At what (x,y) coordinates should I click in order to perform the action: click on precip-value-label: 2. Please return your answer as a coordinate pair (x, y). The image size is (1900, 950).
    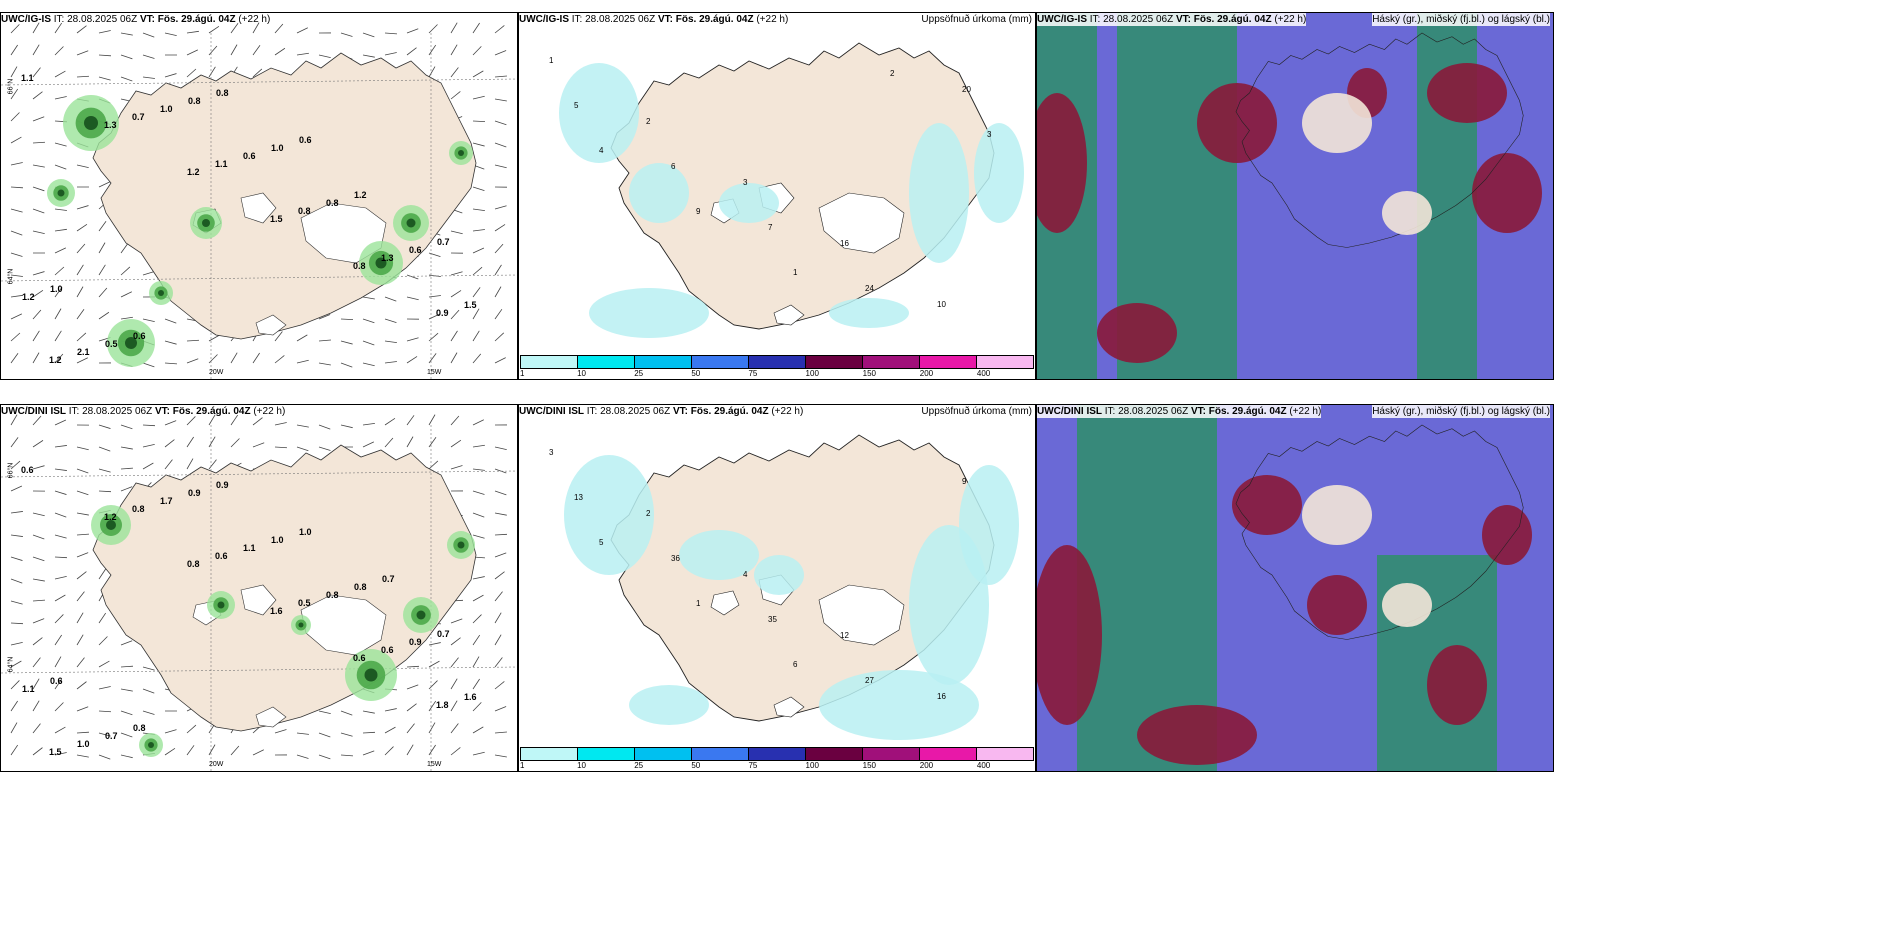
    Looking at the image, I should click on (648, 513).